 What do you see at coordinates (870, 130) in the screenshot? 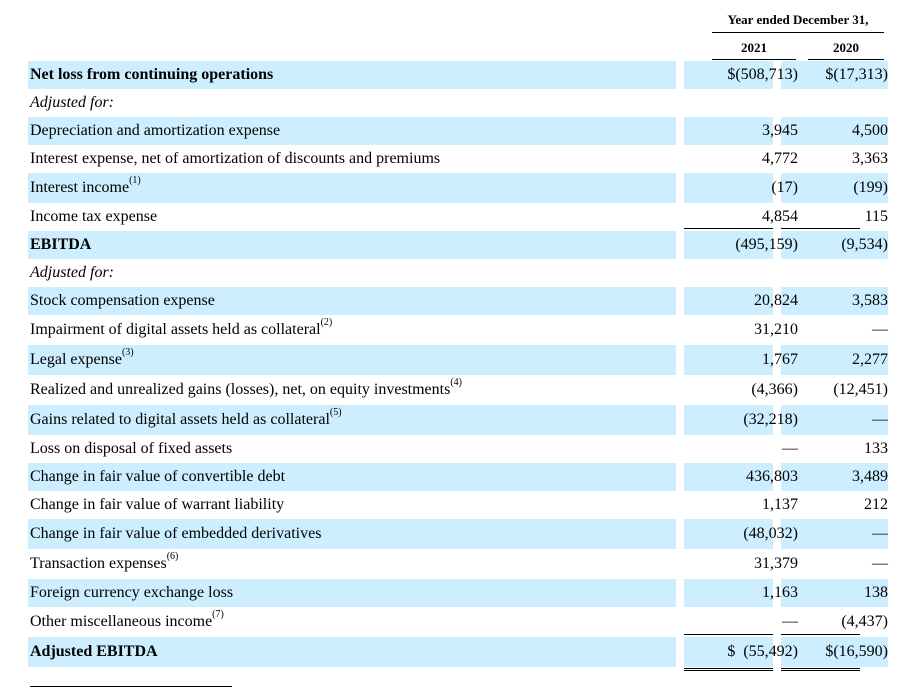
I see `value-2020: 4,500` at bounding box center [870, 130].